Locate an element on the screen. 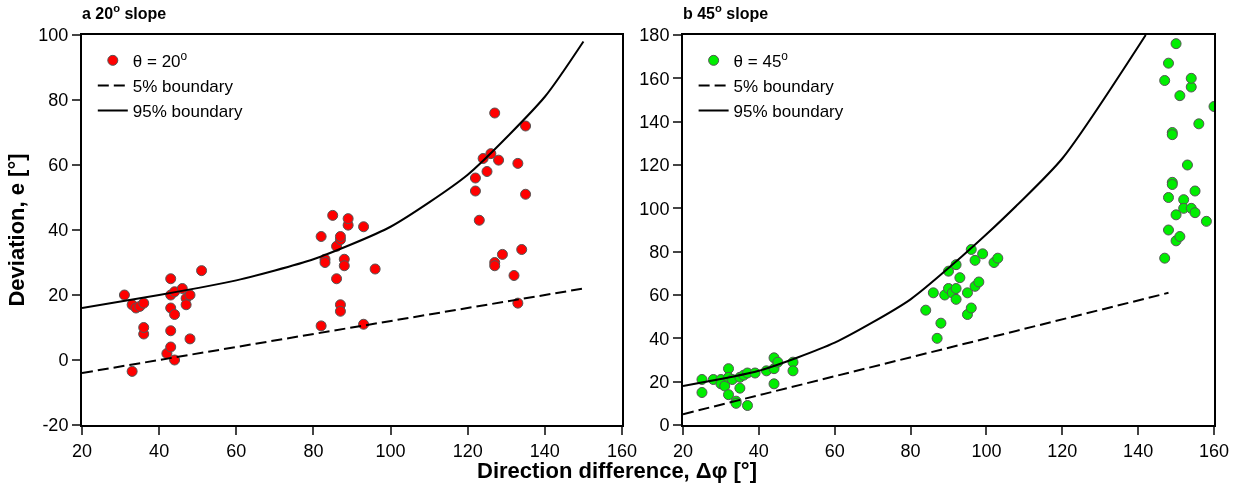 This screenshot has height=498, width=1234. chart-title: a 20$^{o}$ slope is located at coordinates (124, 11).